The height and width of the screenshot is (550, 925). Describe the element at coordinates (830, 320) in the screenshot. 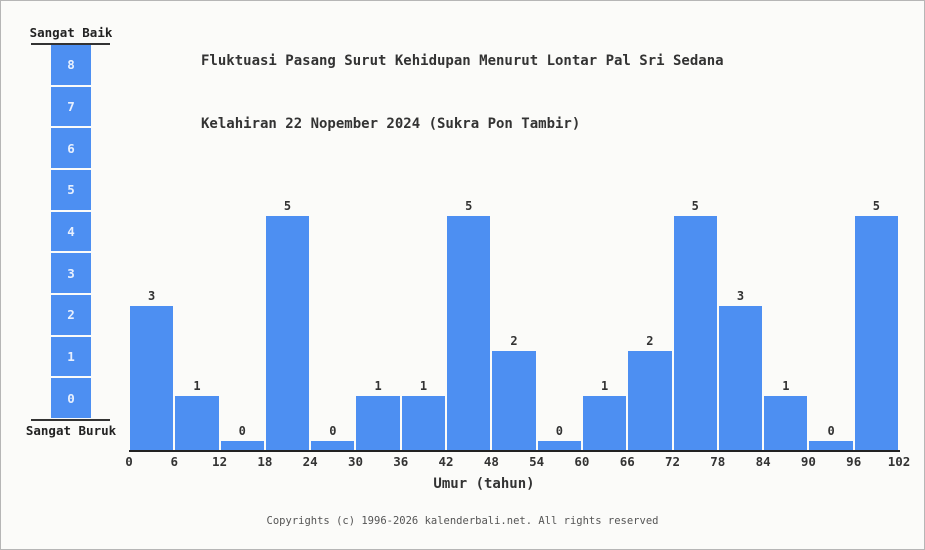

I see `bar-group-90-96: 0` at that location.